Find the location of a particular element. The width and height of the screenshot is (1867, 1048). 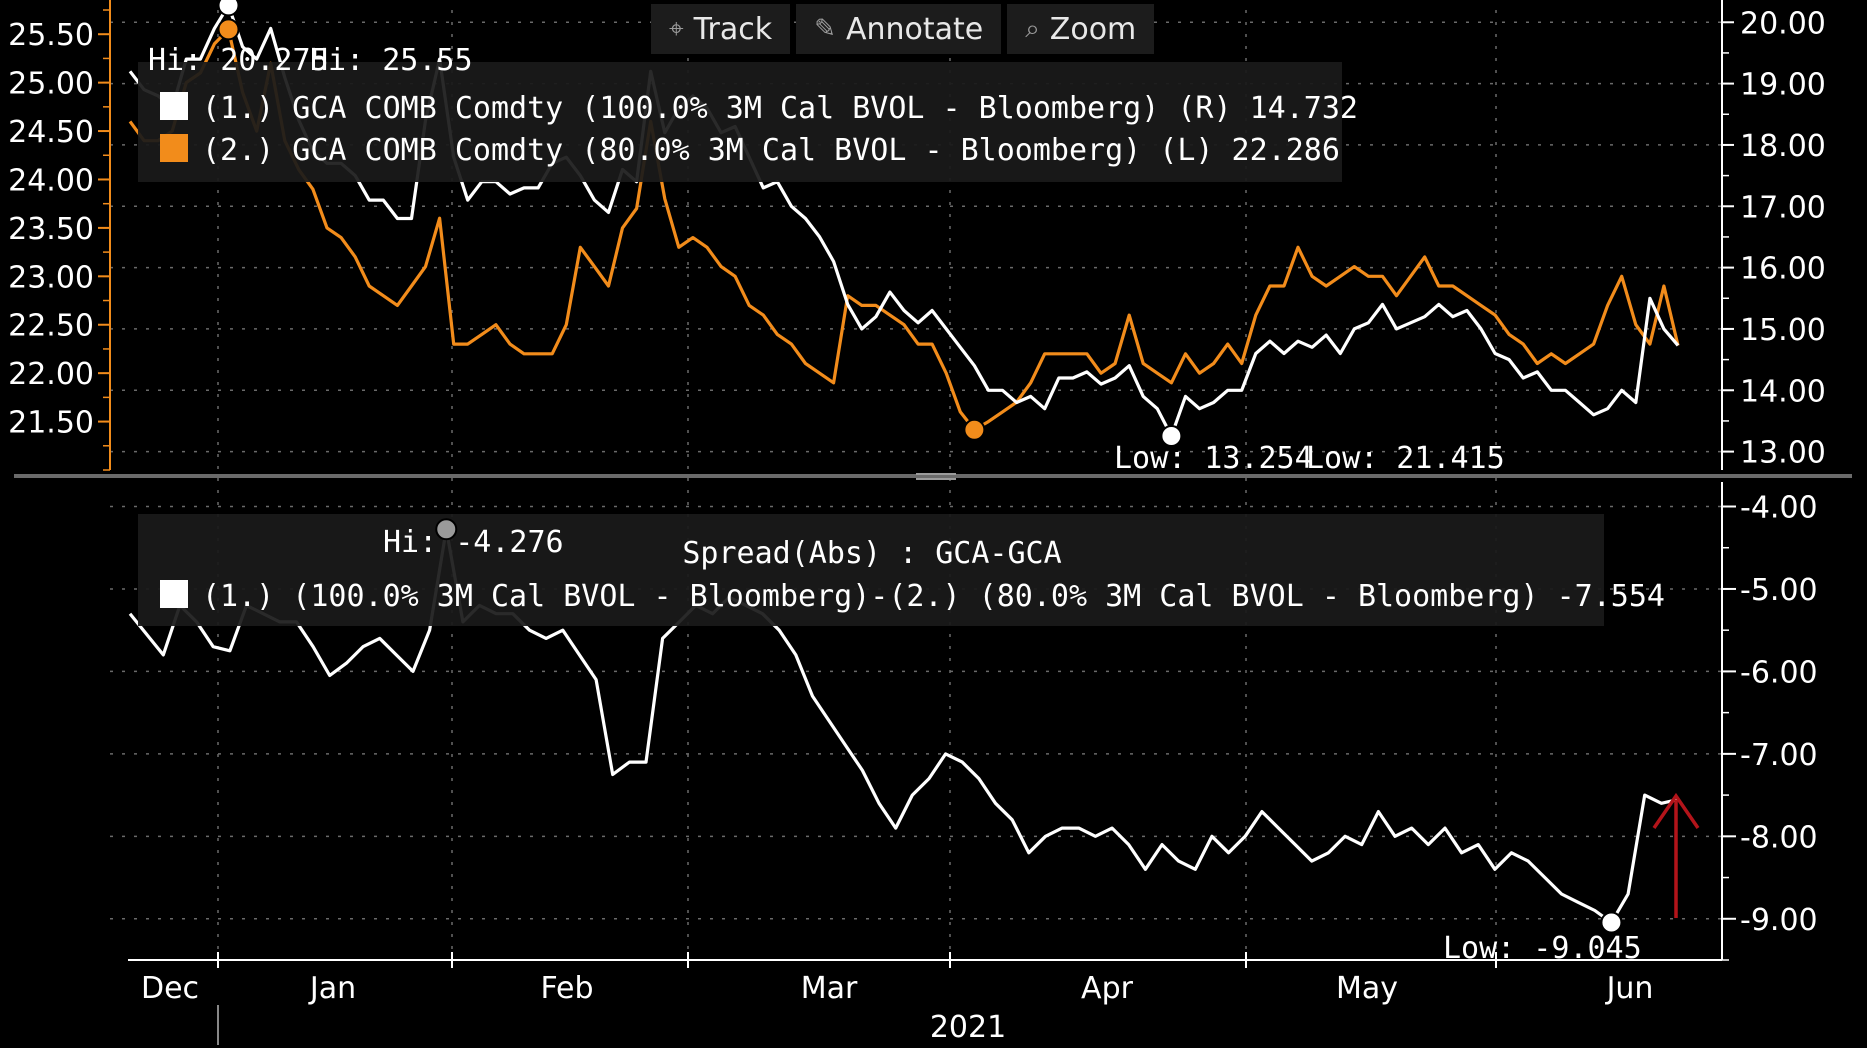

red-arrow-head is located at coordinates (1676, 810).